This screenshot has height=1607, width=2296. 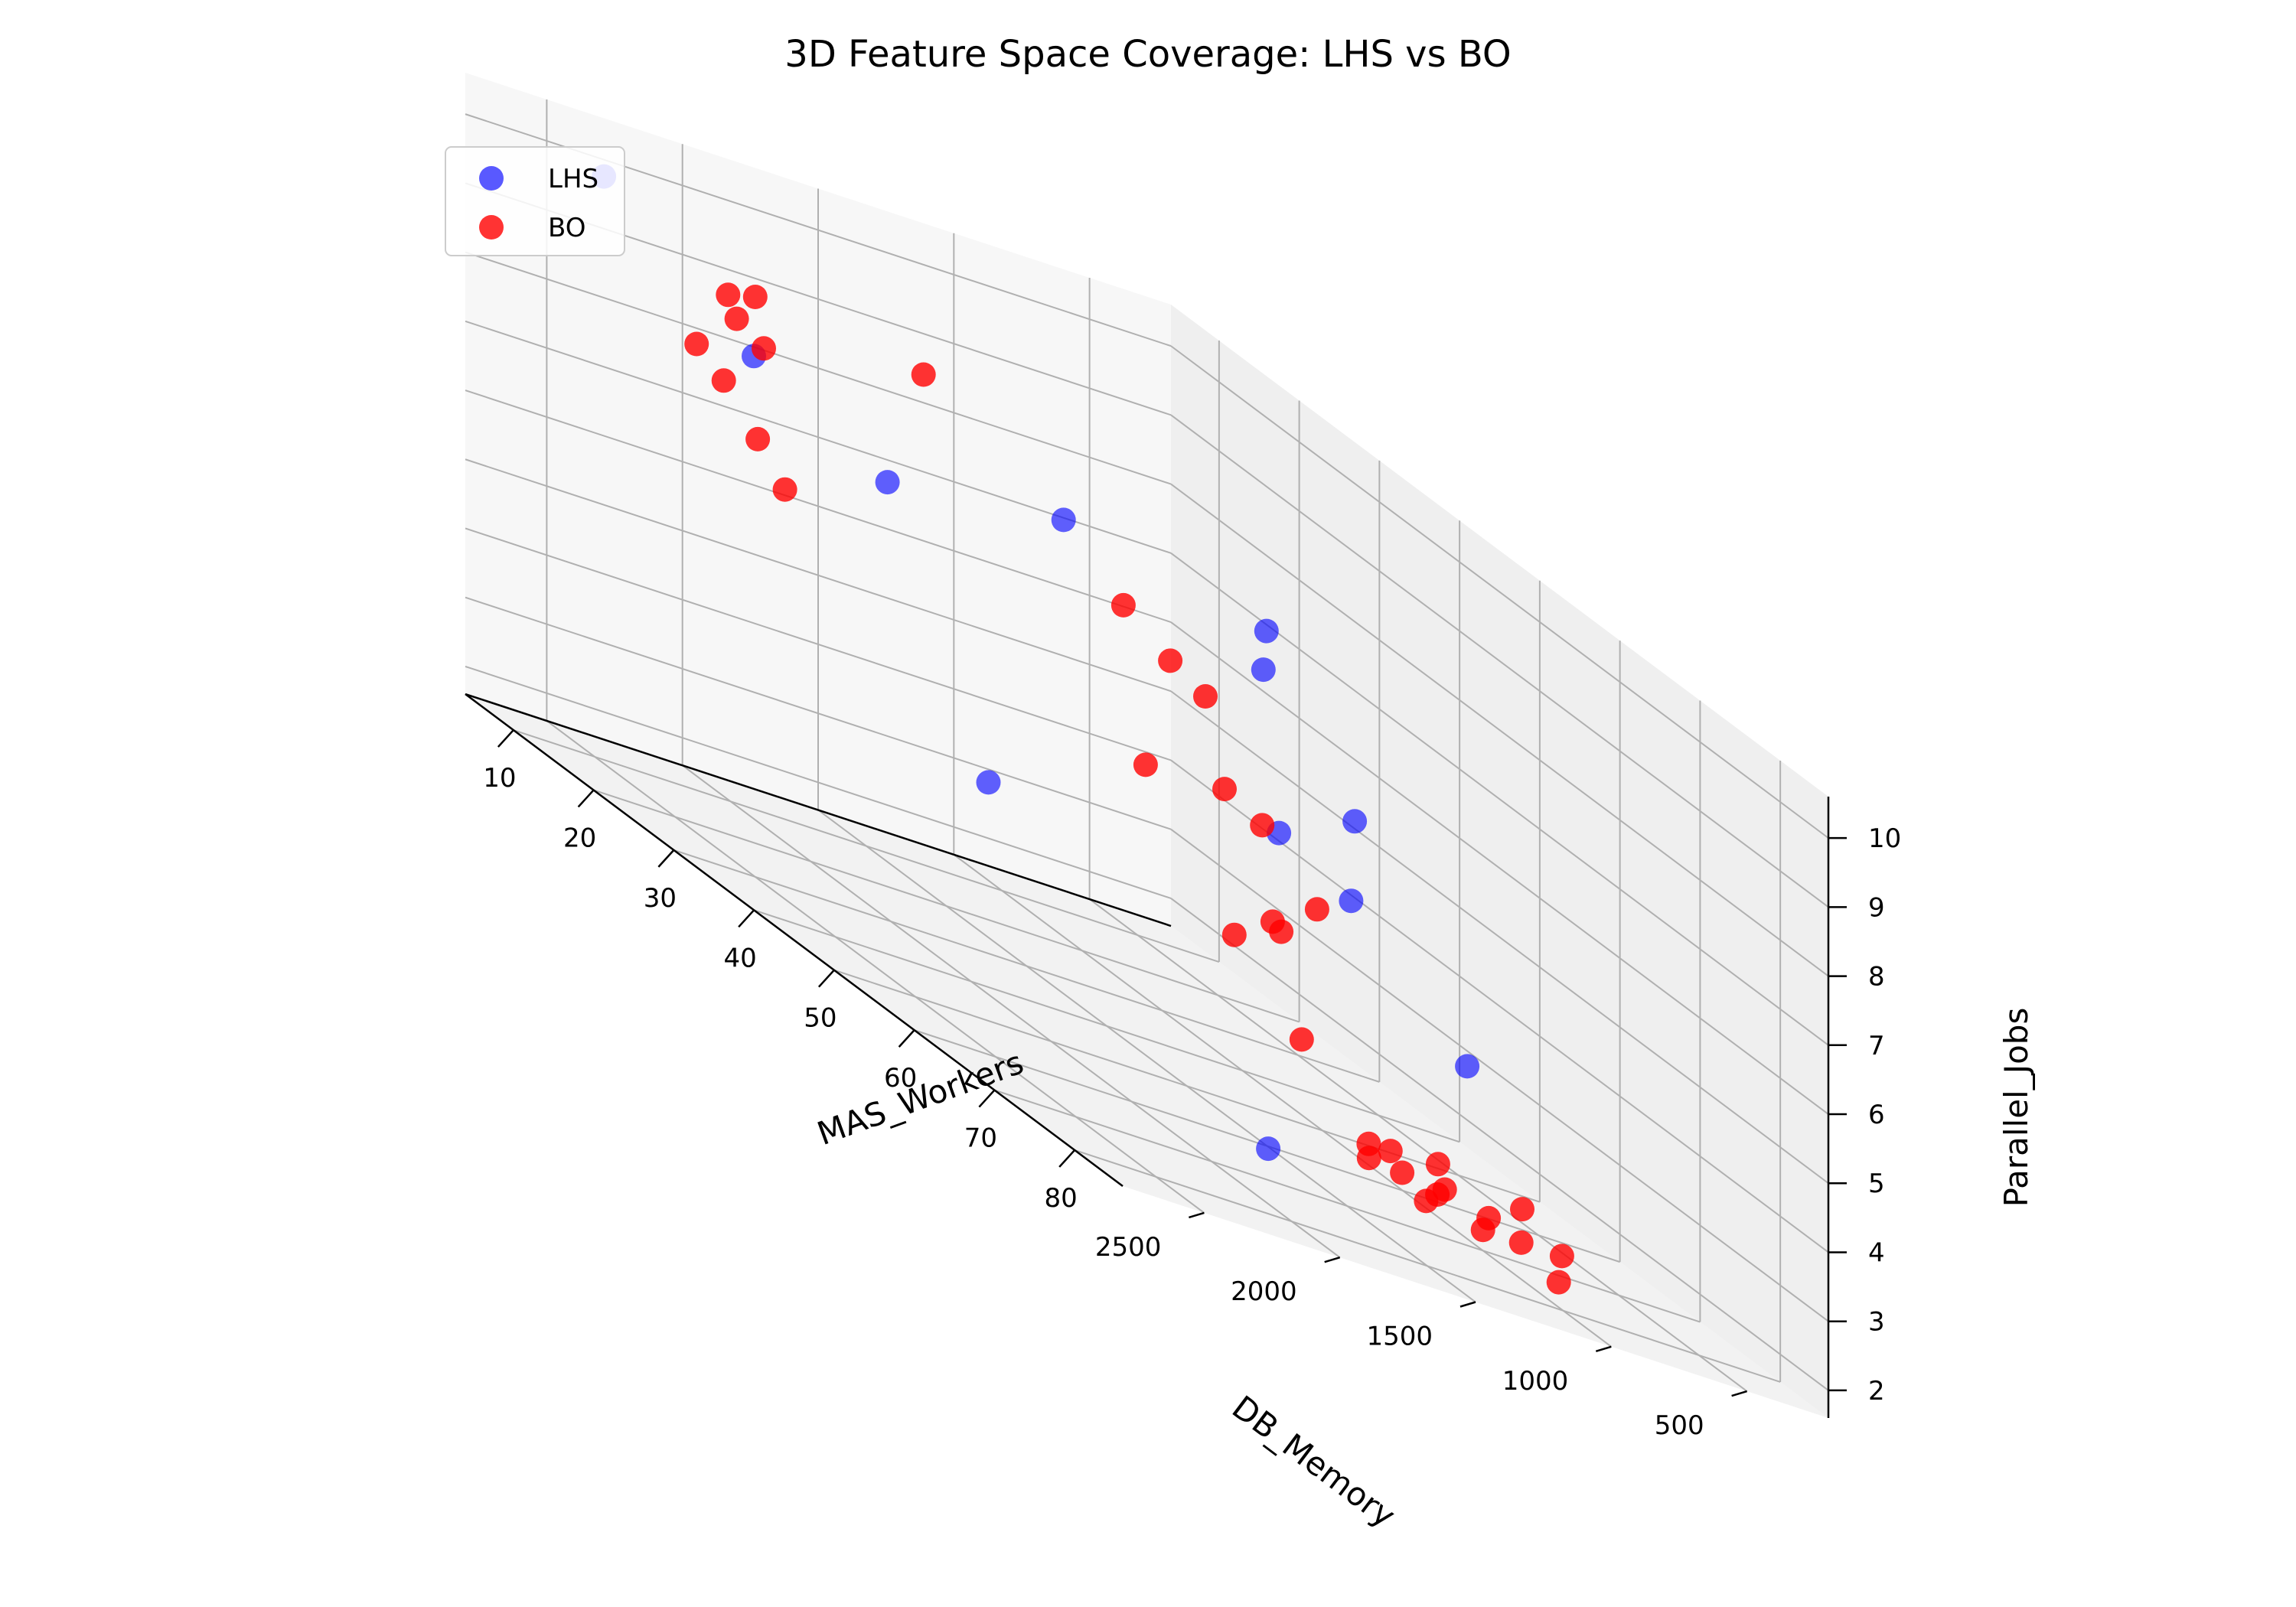 What do you see at coordinates (1147, 55) in the screenshot?
I see `chart-title: 3D Feature Space Coverage: LHS vs BO` at bounding box center [1147, 55].